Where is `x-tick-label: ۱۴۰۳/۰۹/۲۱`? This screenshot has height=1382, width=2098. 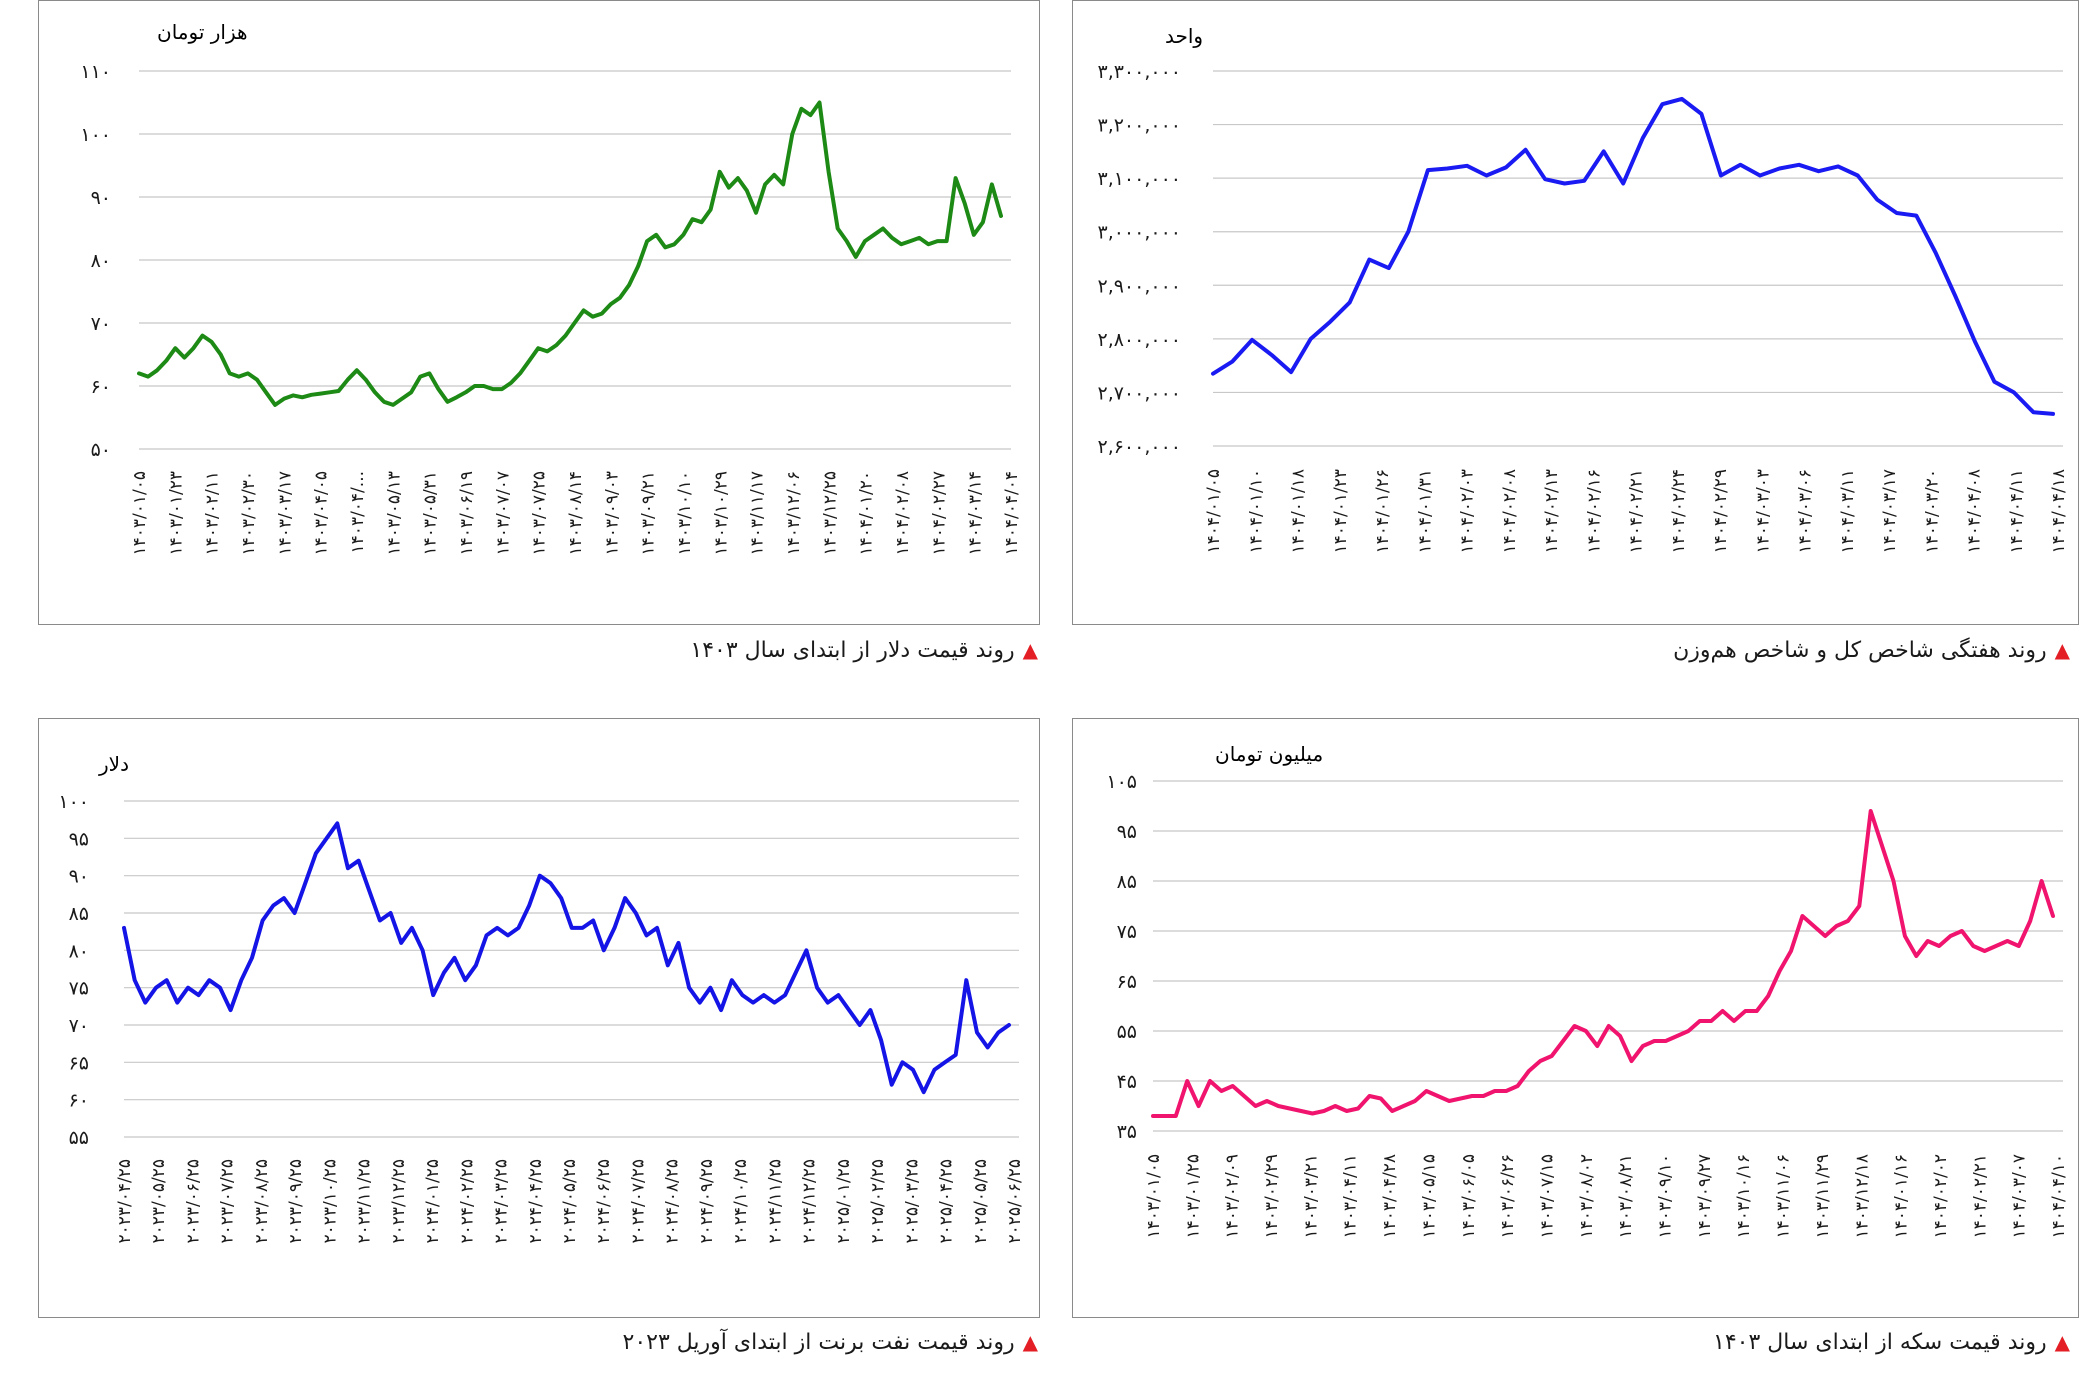
x-tick-label: ۱۴۰۳/۰۹/۲۱ is located at coordinates (649, 513).